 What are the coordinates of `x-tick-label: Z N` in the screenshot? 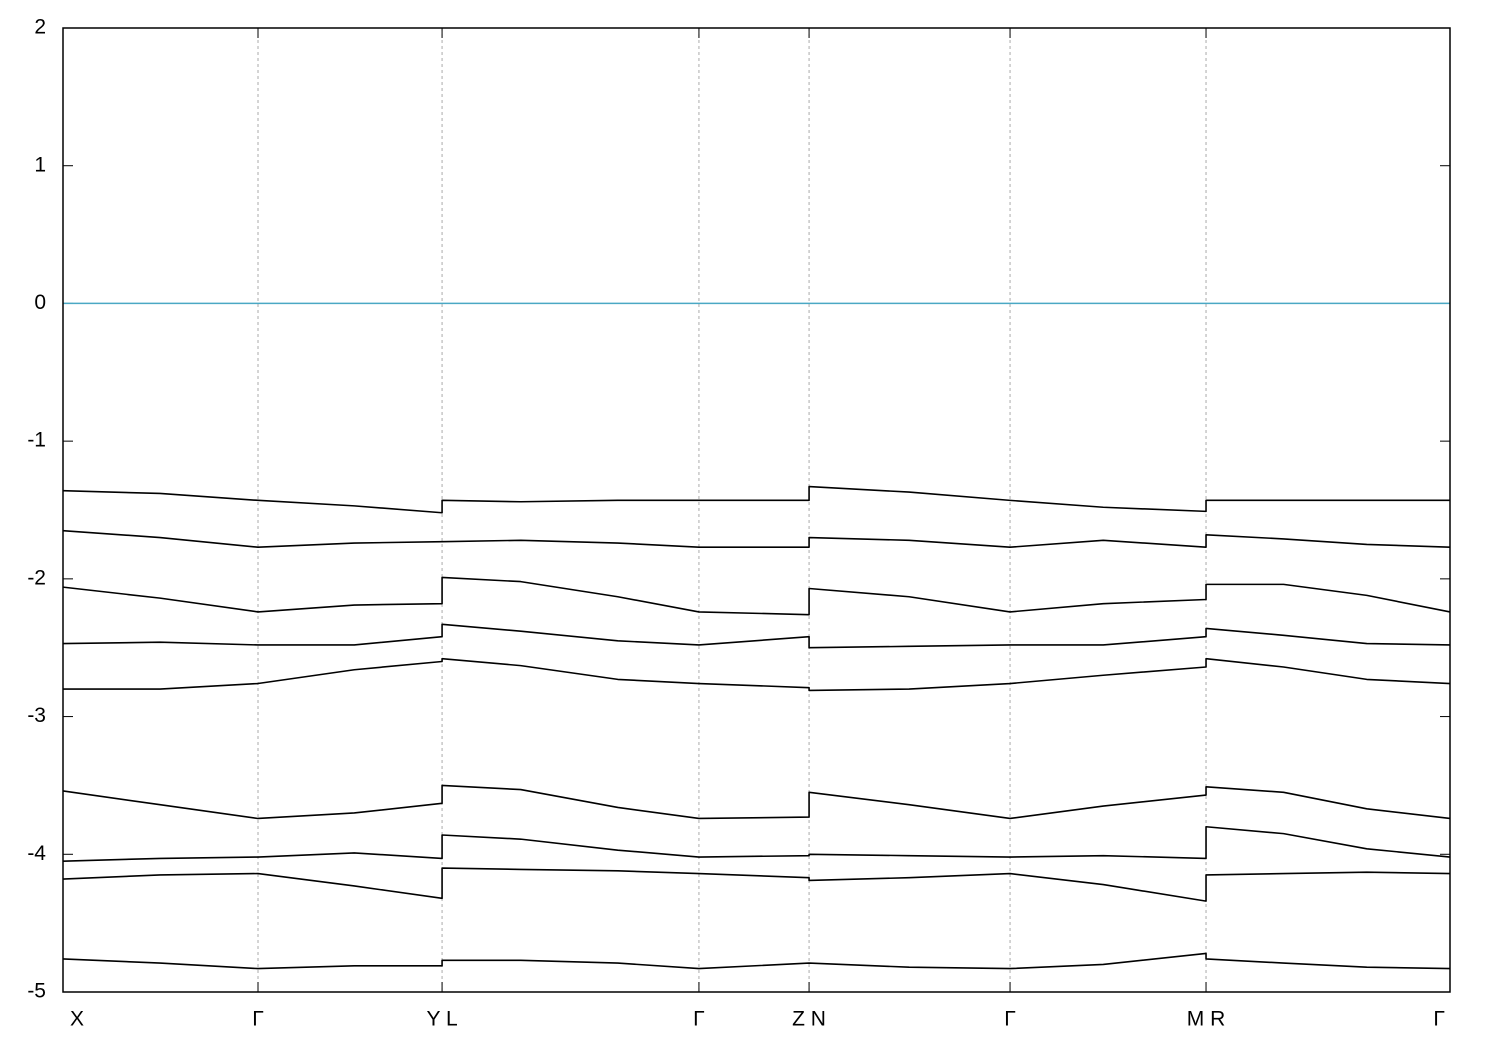 It's located at (809, 1019).